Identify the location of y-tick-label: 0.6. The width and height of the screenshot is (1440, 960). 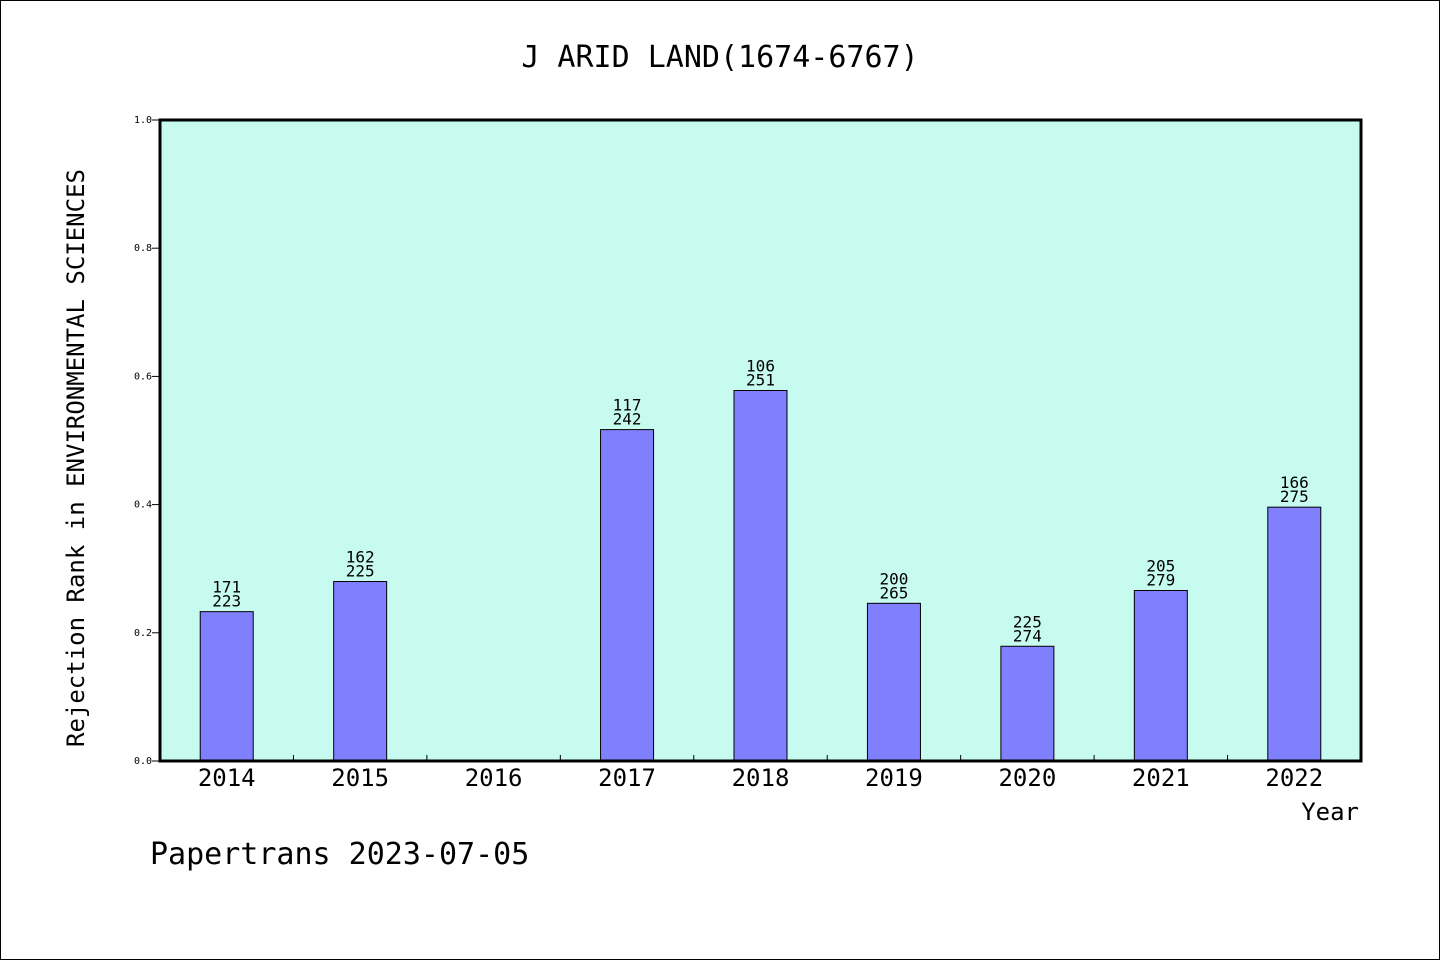
(143, 376).